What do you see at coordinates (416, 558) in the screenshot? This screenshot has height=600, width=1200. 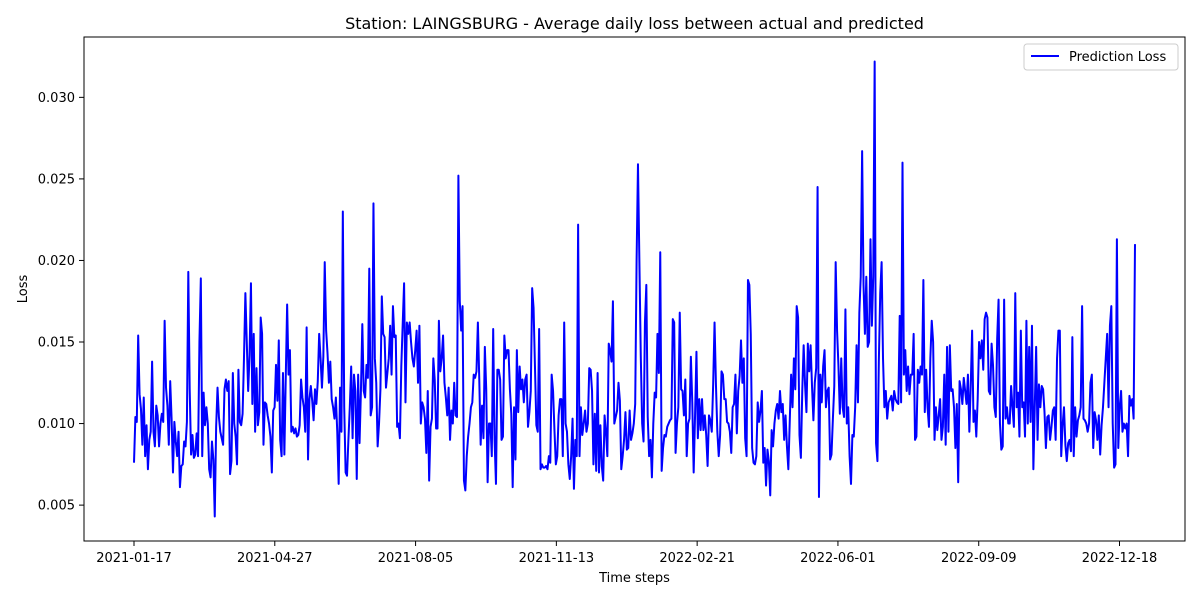 I see `x-tick-label: 2021-08-05` at bounding box center [416, 558].